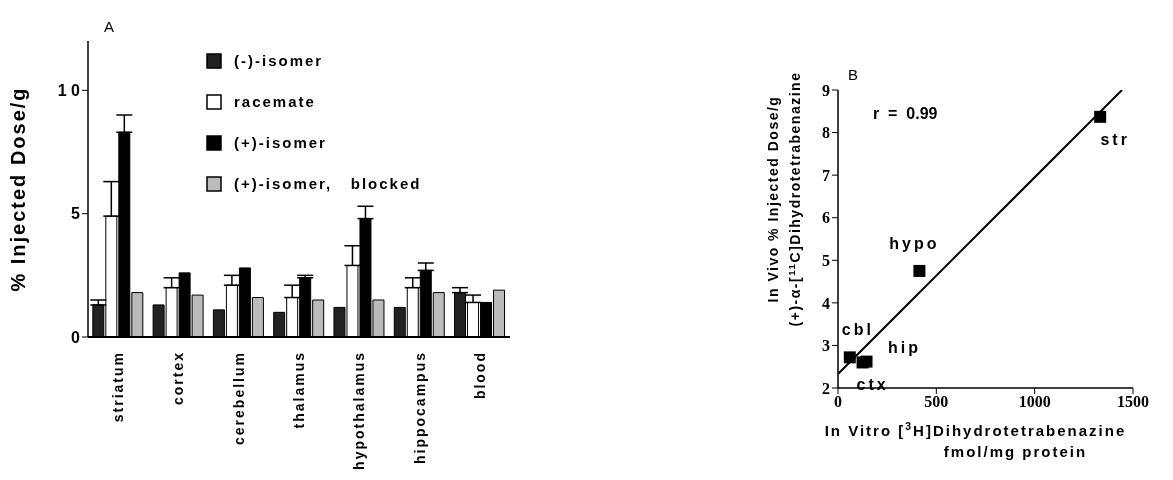 This screenshot has width=1173, height=480. Describe the element at coordinates (914, 243) in the screenshot. I see `annotation: hypo` at that location.